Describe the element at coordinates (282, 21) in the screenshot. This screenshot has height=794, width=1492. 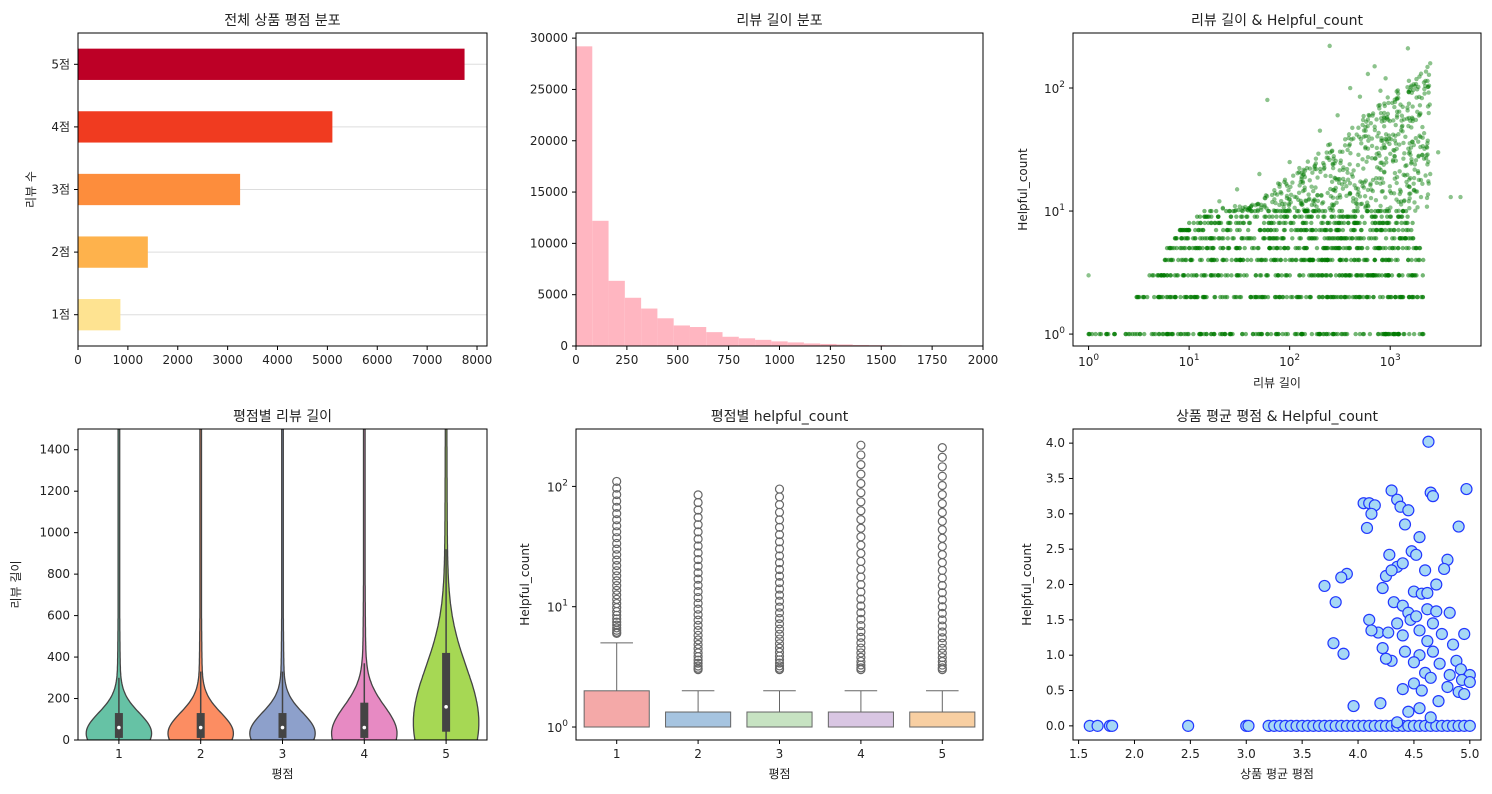
I see `chart-title: 전체 상품 평점 분포` at that location.